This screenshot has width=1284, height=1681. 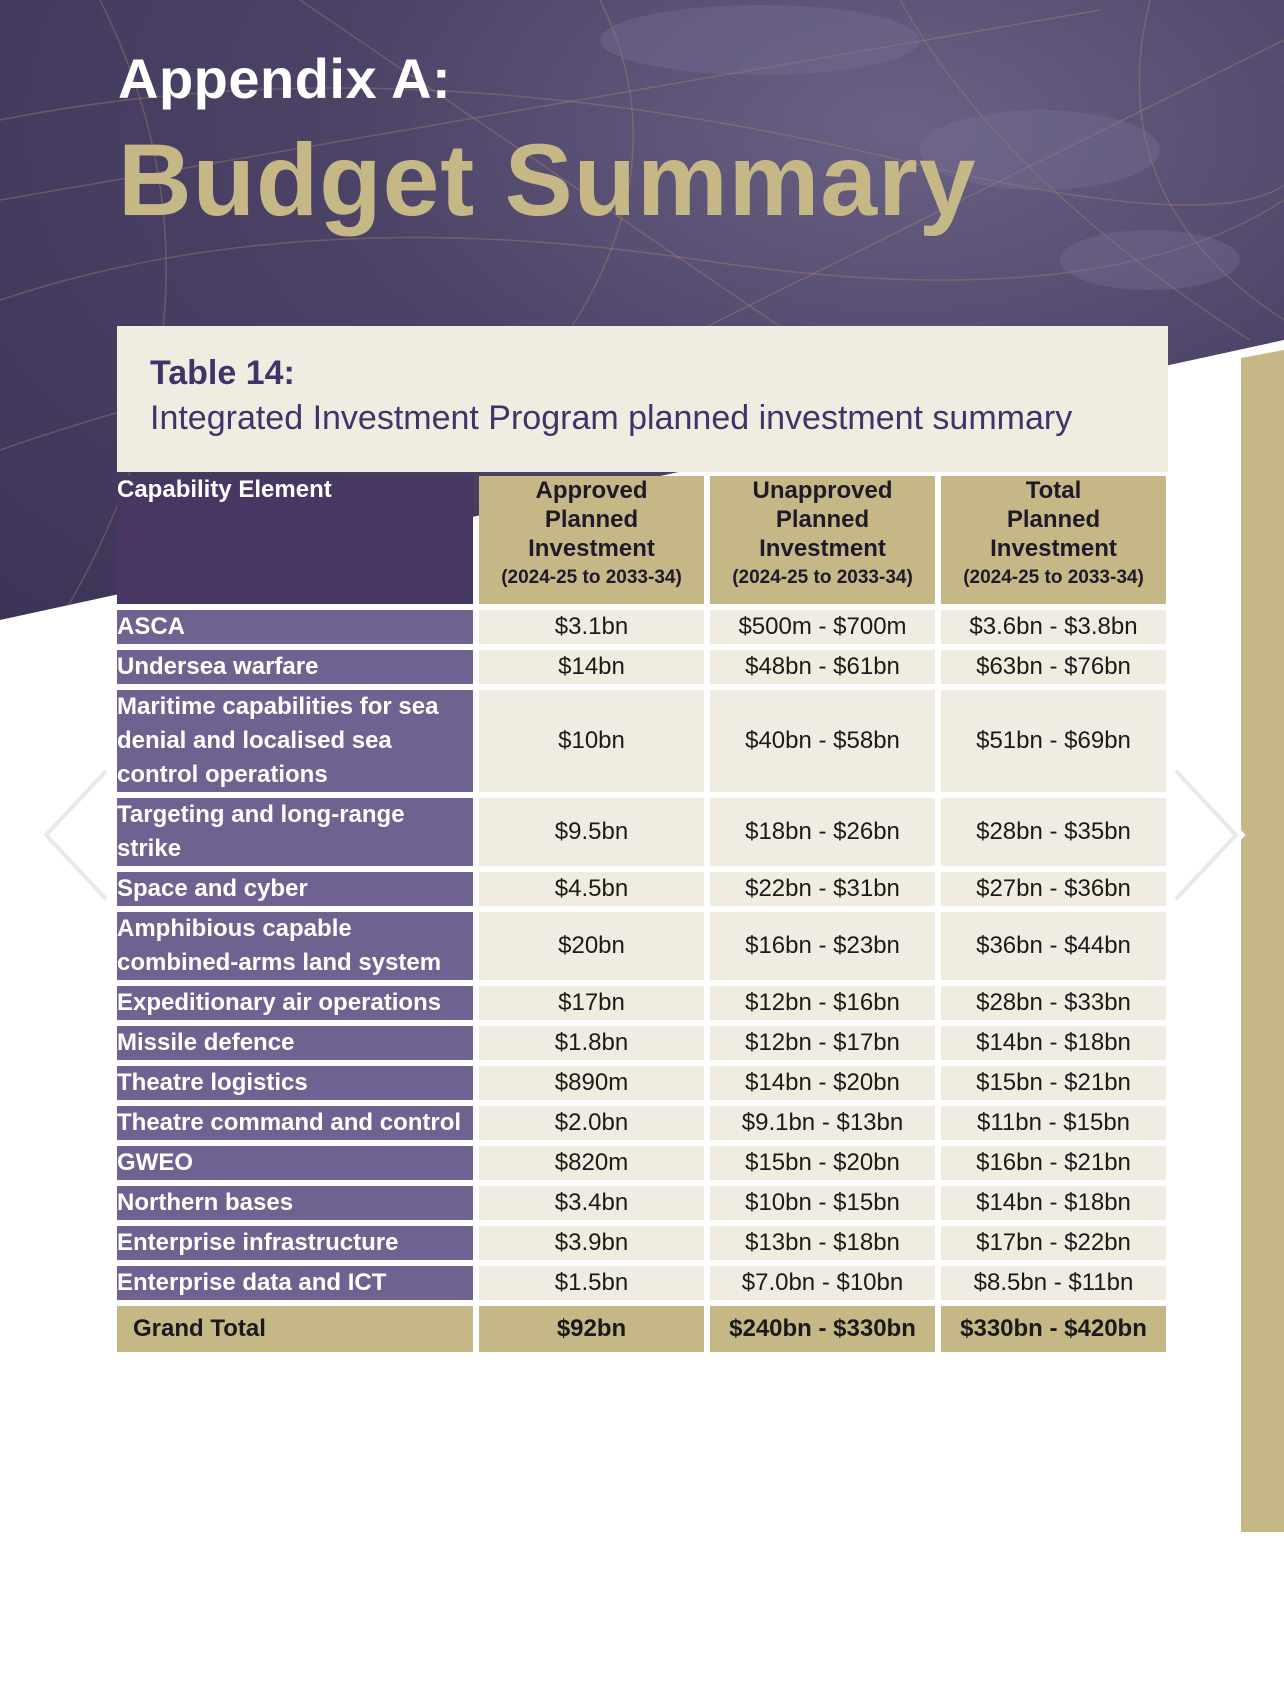 I want to click on approved-cell: $3.1bn, so click(x=591, y=627).